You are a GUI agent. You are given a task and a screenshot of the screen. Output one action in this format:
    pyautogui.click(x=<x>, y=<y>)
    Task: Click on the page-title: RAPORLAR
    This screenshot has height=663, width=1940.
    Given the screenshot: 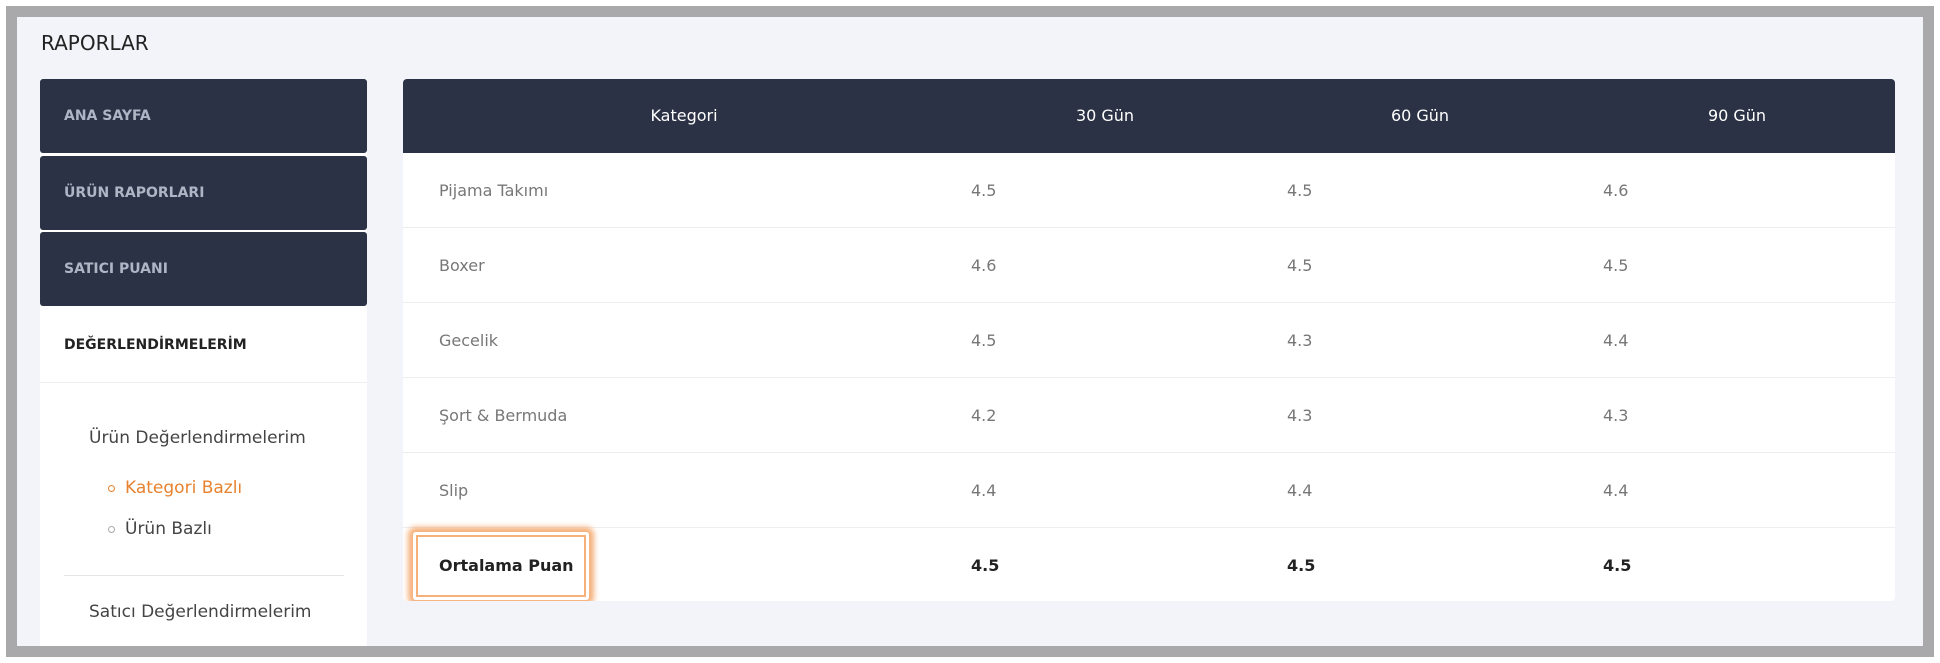 What is the action you would take?
    pyautogui.click(x=95, y=43)
    